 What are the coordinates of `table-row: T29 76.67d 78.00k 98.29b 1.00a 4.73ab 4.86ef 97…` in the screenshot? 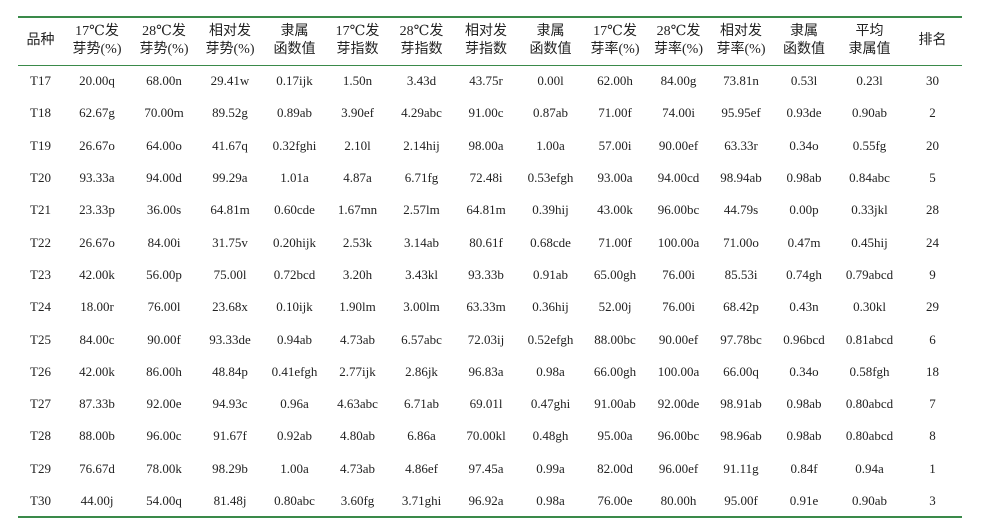 It's located at (490, 469).